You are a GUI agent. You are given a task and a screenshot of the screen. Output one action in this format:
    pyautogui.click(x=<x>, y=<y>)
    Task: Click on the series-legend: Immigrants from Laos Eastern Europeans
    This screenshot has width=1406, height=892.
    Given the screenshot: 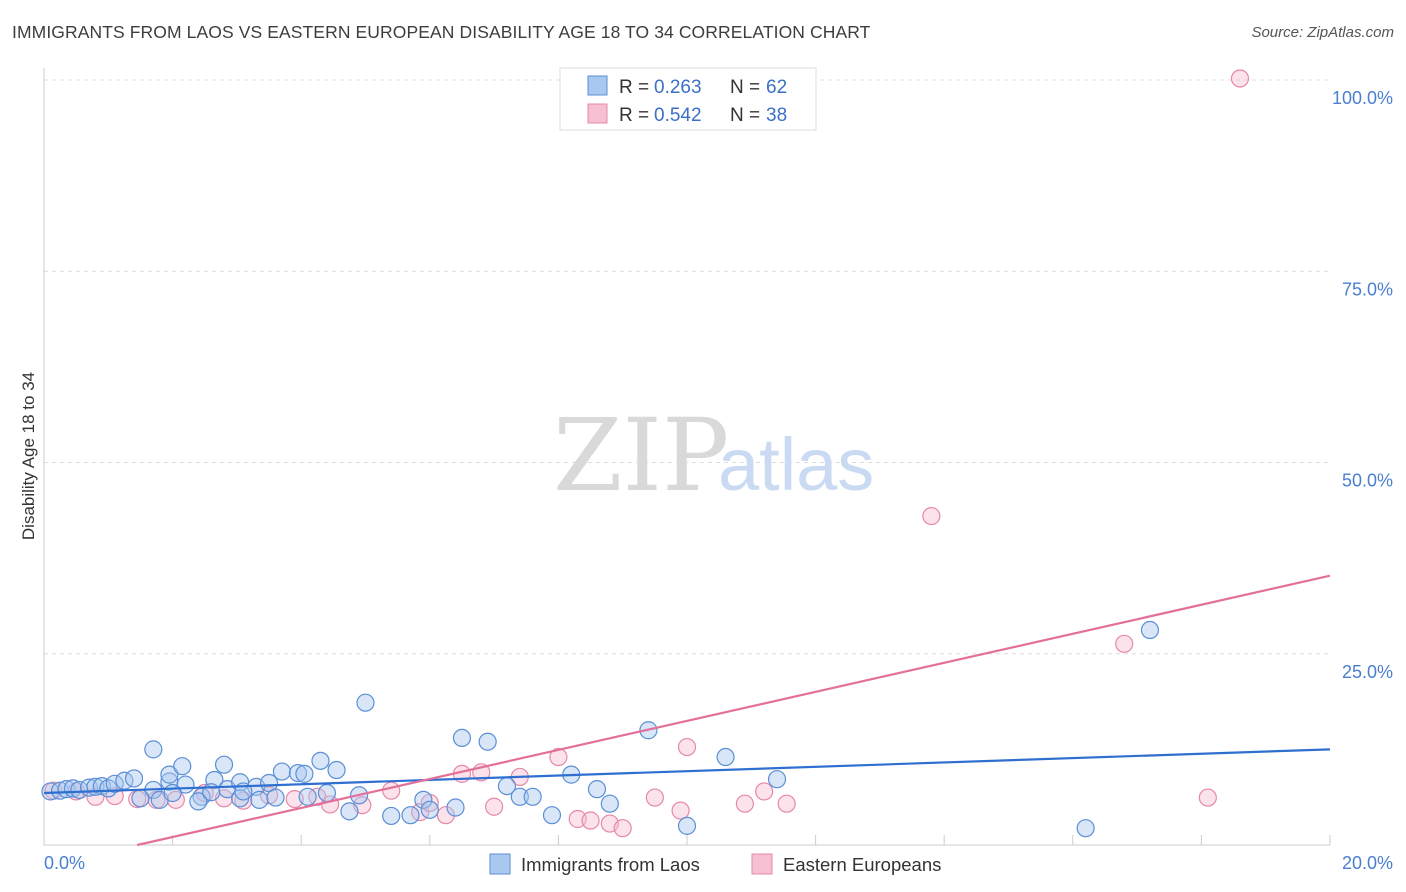 What is the action you would take?
    pyautogui.click(x=715, y=864)
    